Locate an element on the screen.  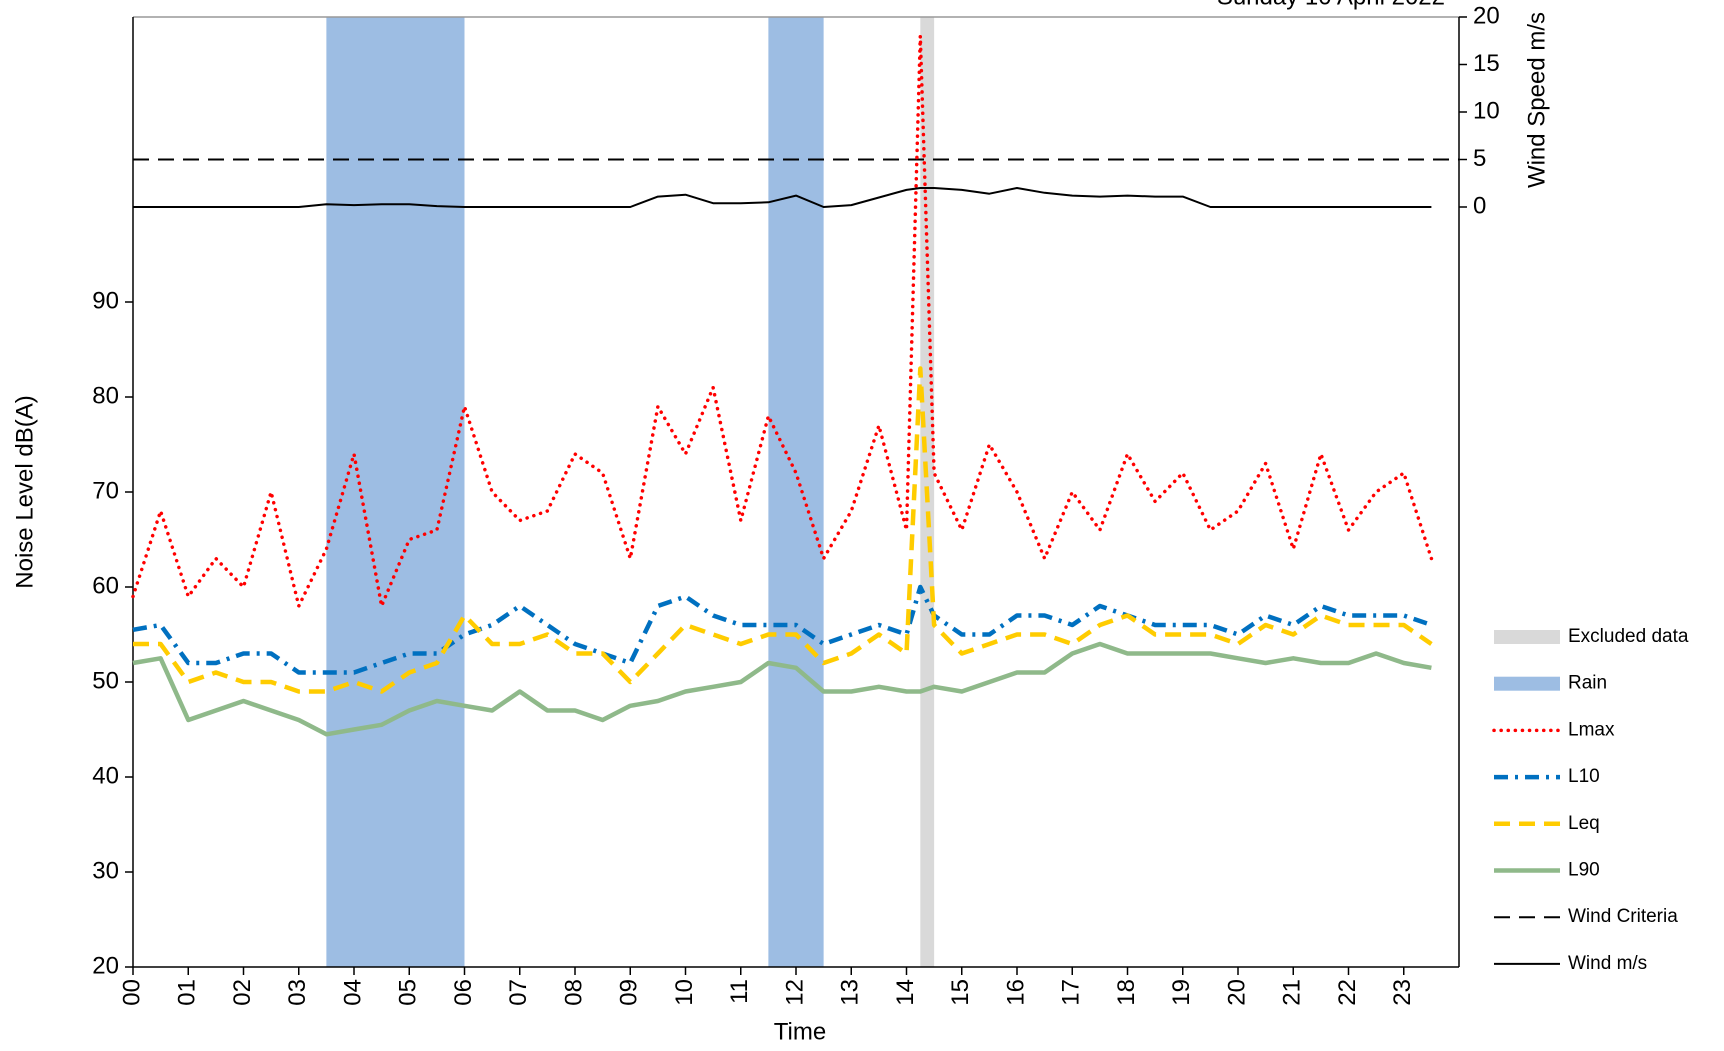
y-tick-label: 40 is located at coordinates (105, 775).